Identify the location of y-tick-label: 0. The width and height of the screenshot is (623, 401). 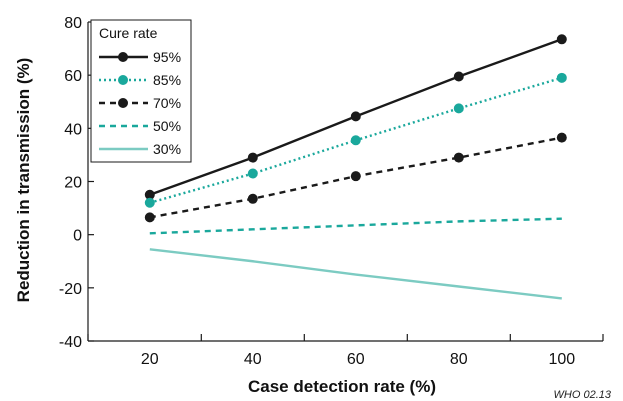
(77, 236).